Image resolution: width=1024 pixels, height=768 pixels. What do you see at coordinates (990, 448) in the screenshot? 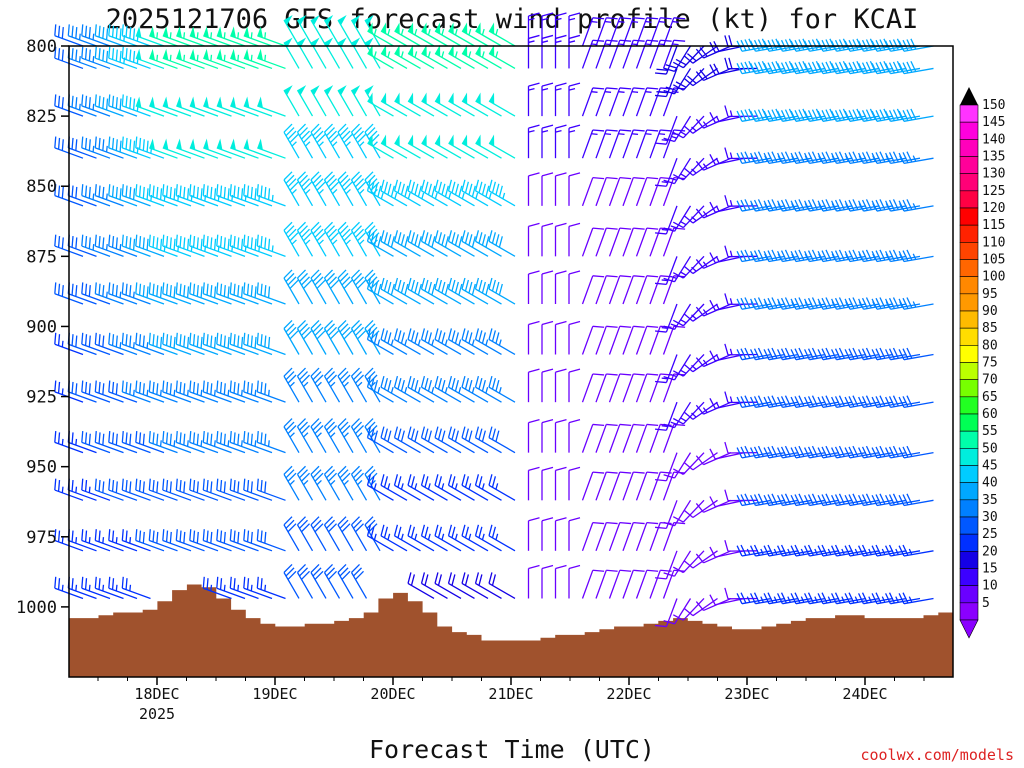
I see `colorbar-label: 50` at bounding box center [990, 448].